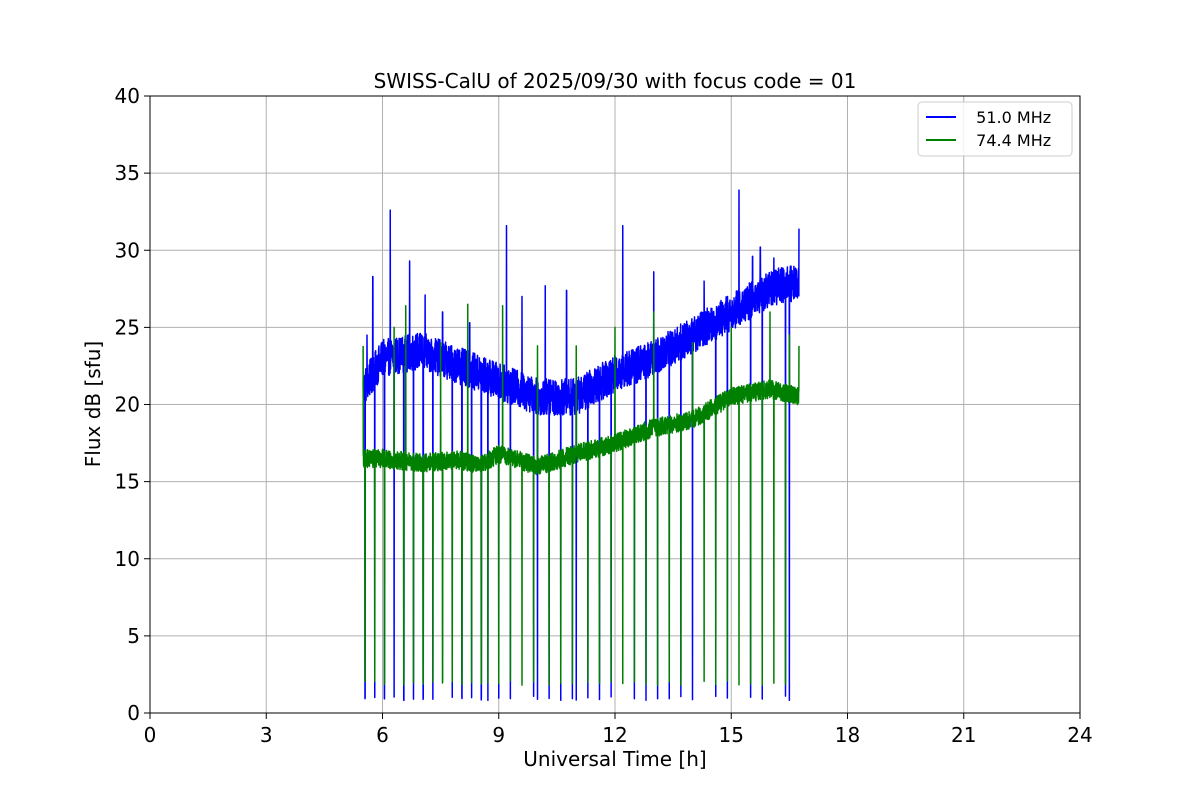 This screenshot has height=800, width=1200. What do you see at coordinates (498, 735) in the screenshot?
I see `x-tick-label: 9` at bounding box center [498, 735].